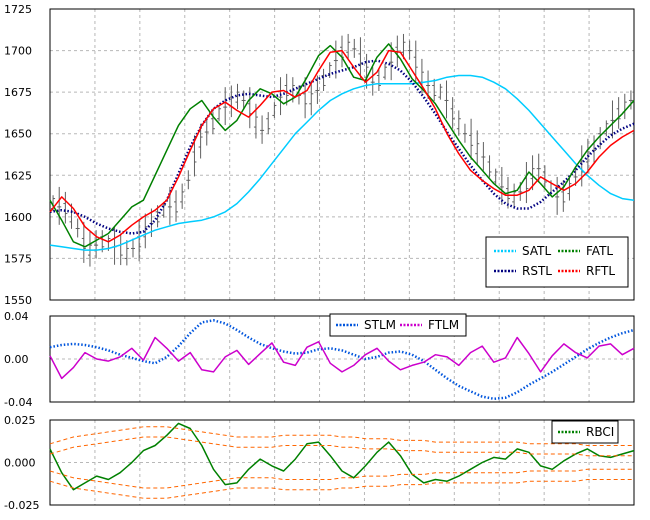 The image size is (650, 520). I want to click on y-tick-label: 1700, so click(18, 51).